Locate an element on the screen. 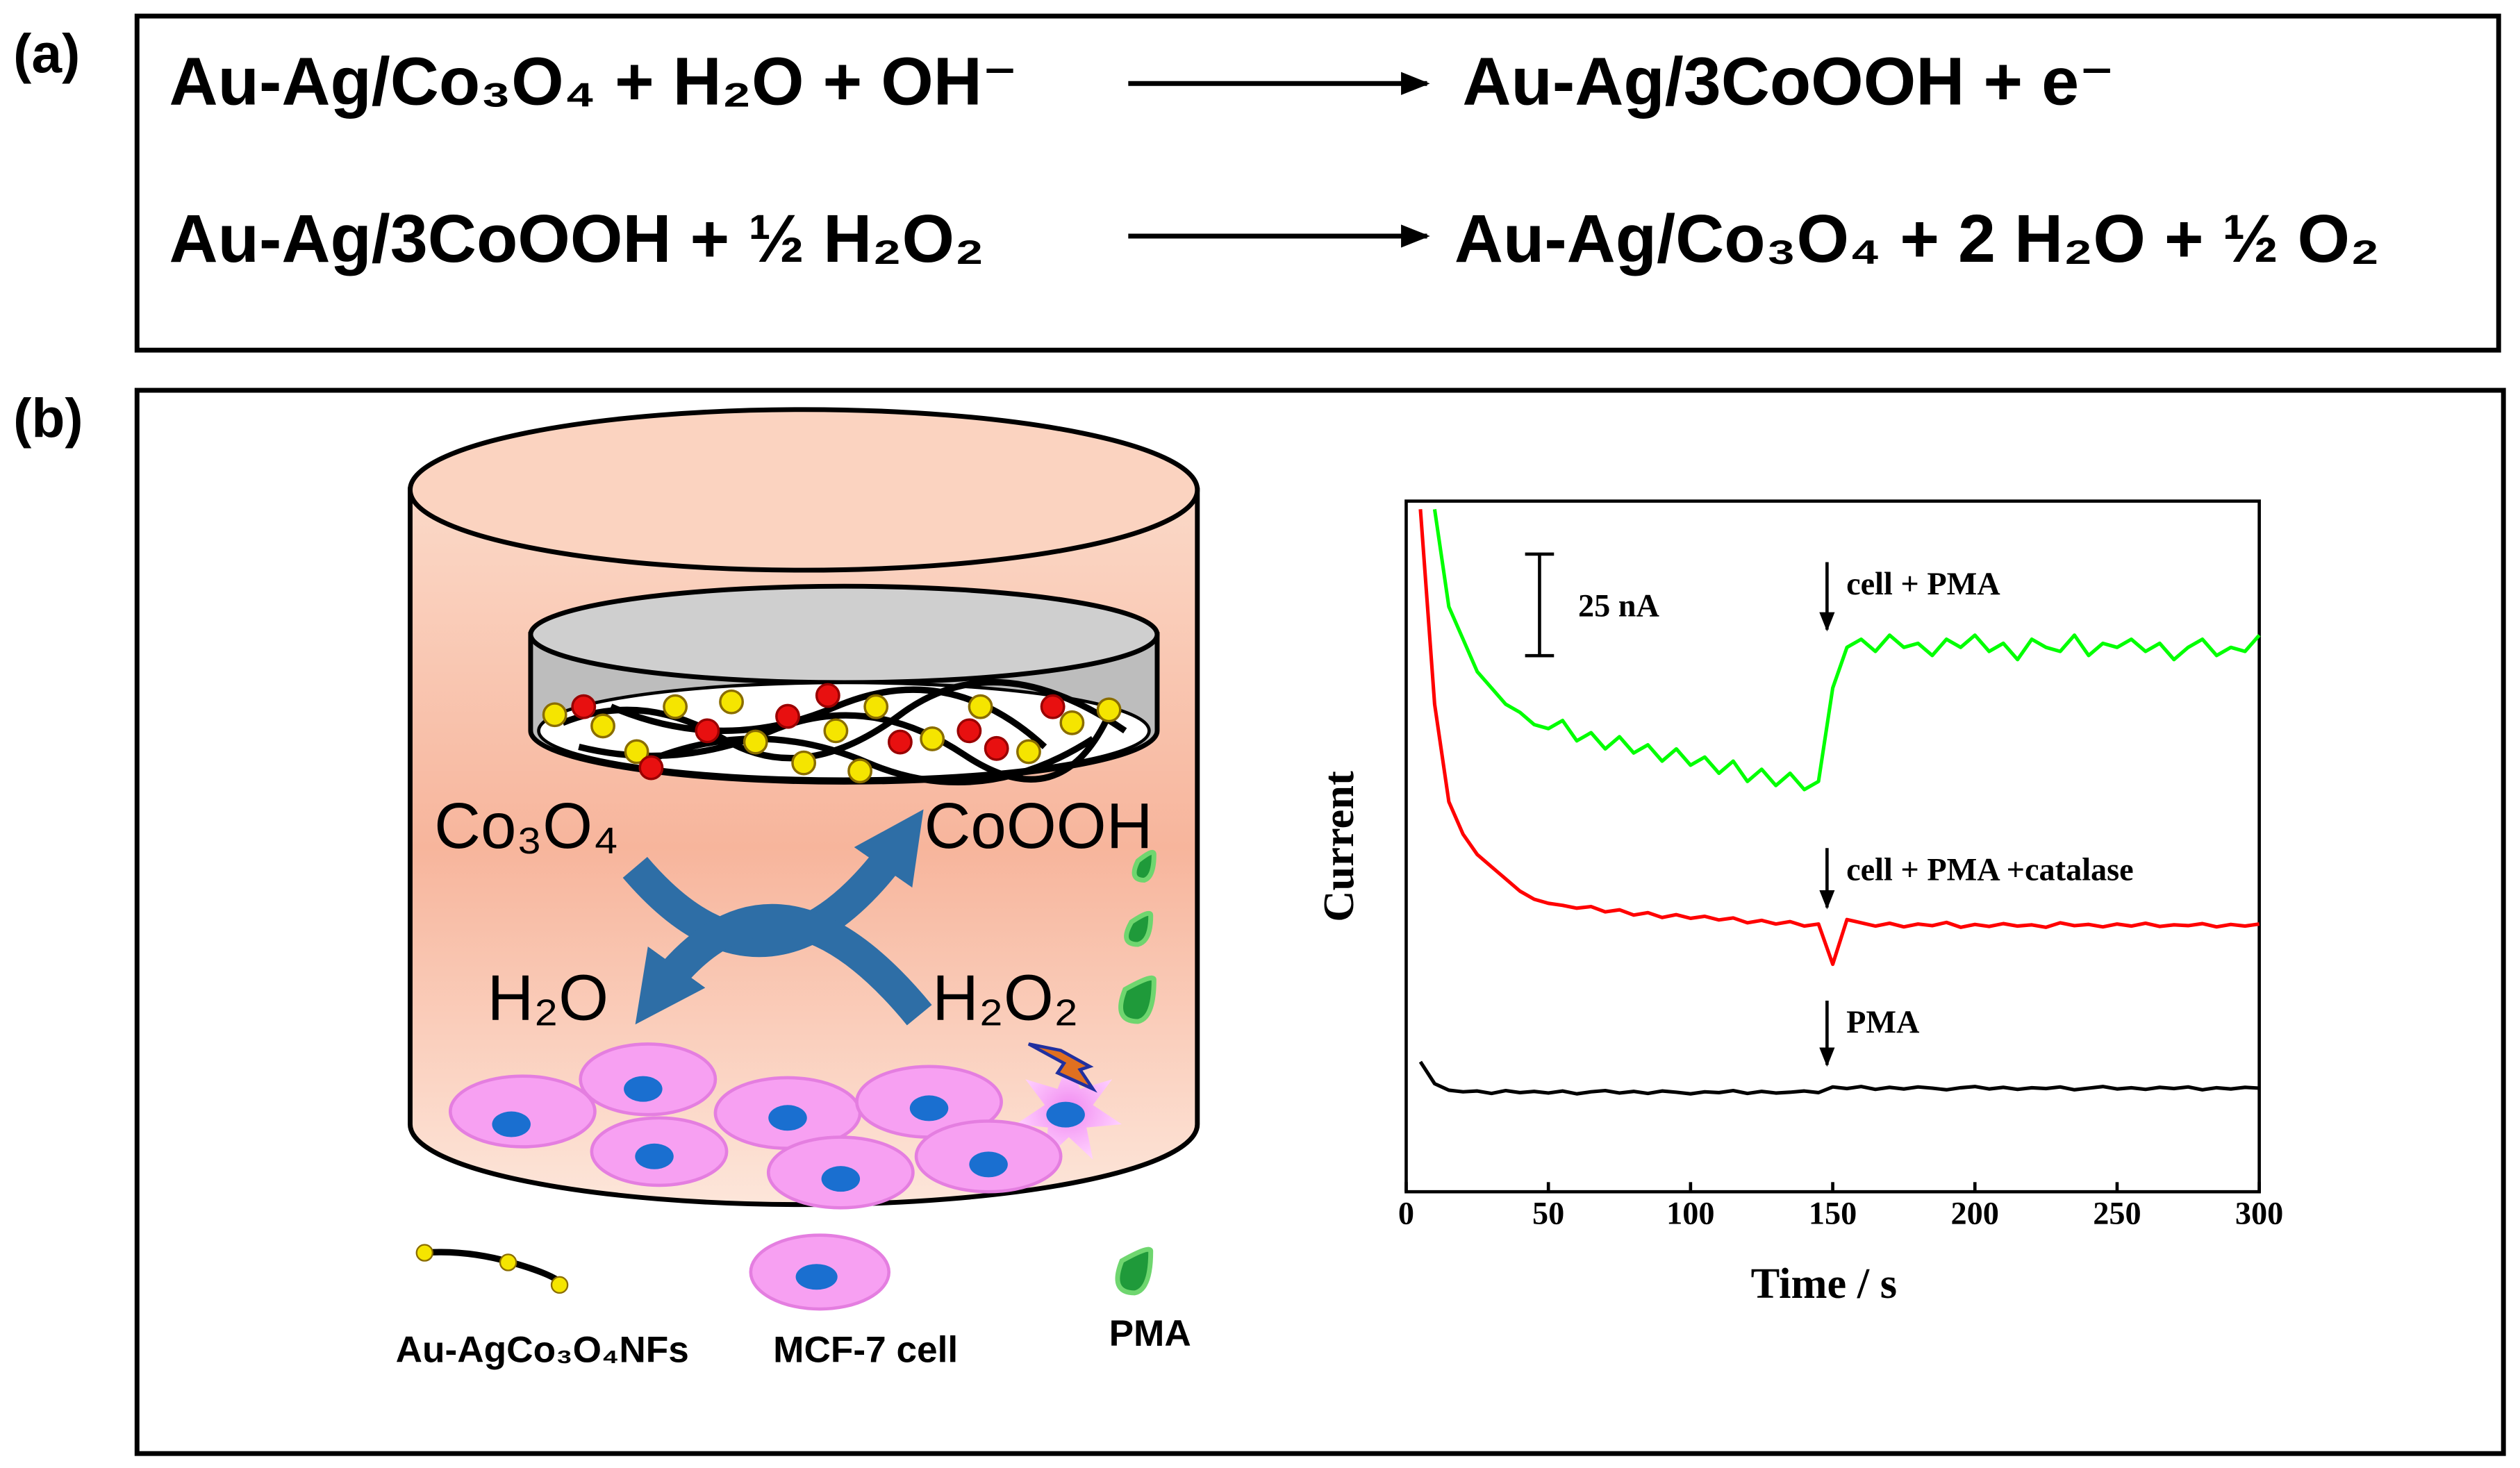  y-axis-label: Current is located at coordinates (1338, 847).